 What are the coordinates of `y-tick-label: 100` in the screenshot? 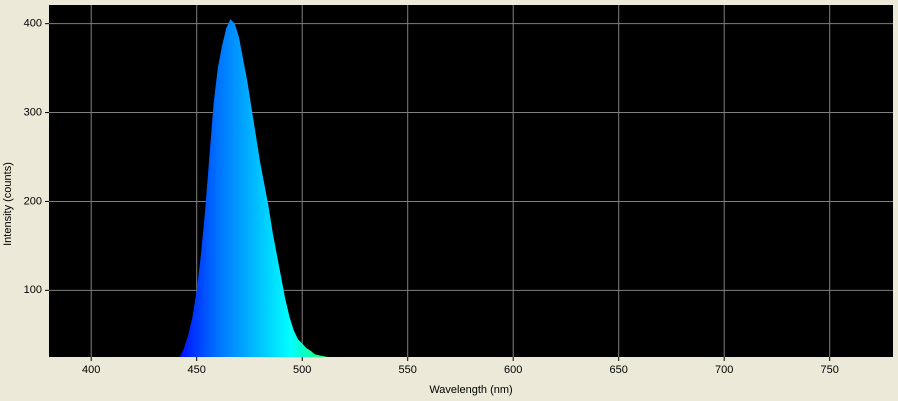 It's located at (33, 290).